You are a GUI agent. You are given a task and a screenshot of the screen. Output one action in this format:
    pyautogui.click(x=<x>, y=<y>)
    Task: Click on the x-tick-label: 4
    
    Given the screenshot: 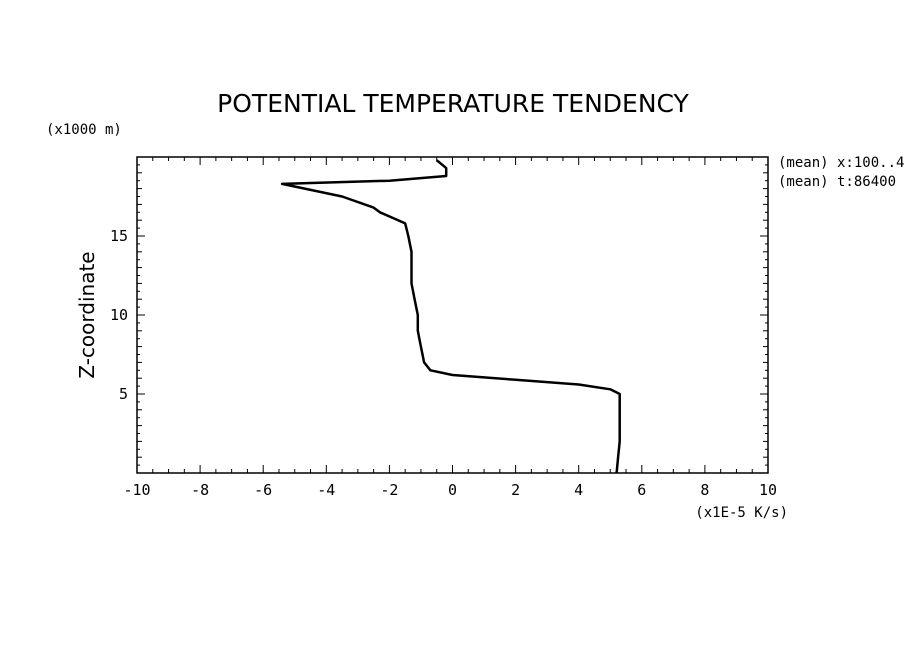 What is the action you would take?
    pyautogui.click(x=578, y=490)
    